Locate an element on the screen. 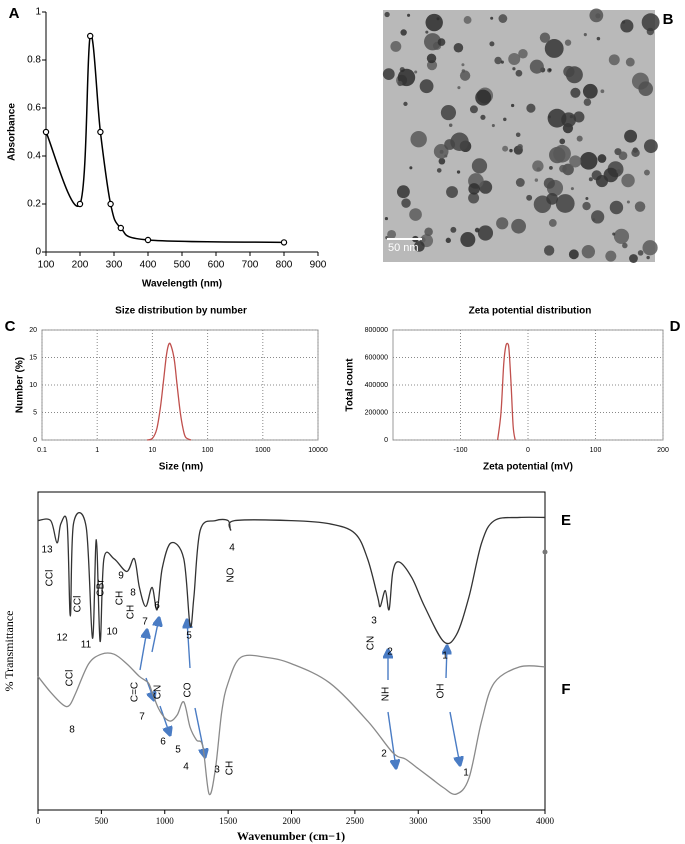  annotation: 1 is located at coordinates (466, 773).